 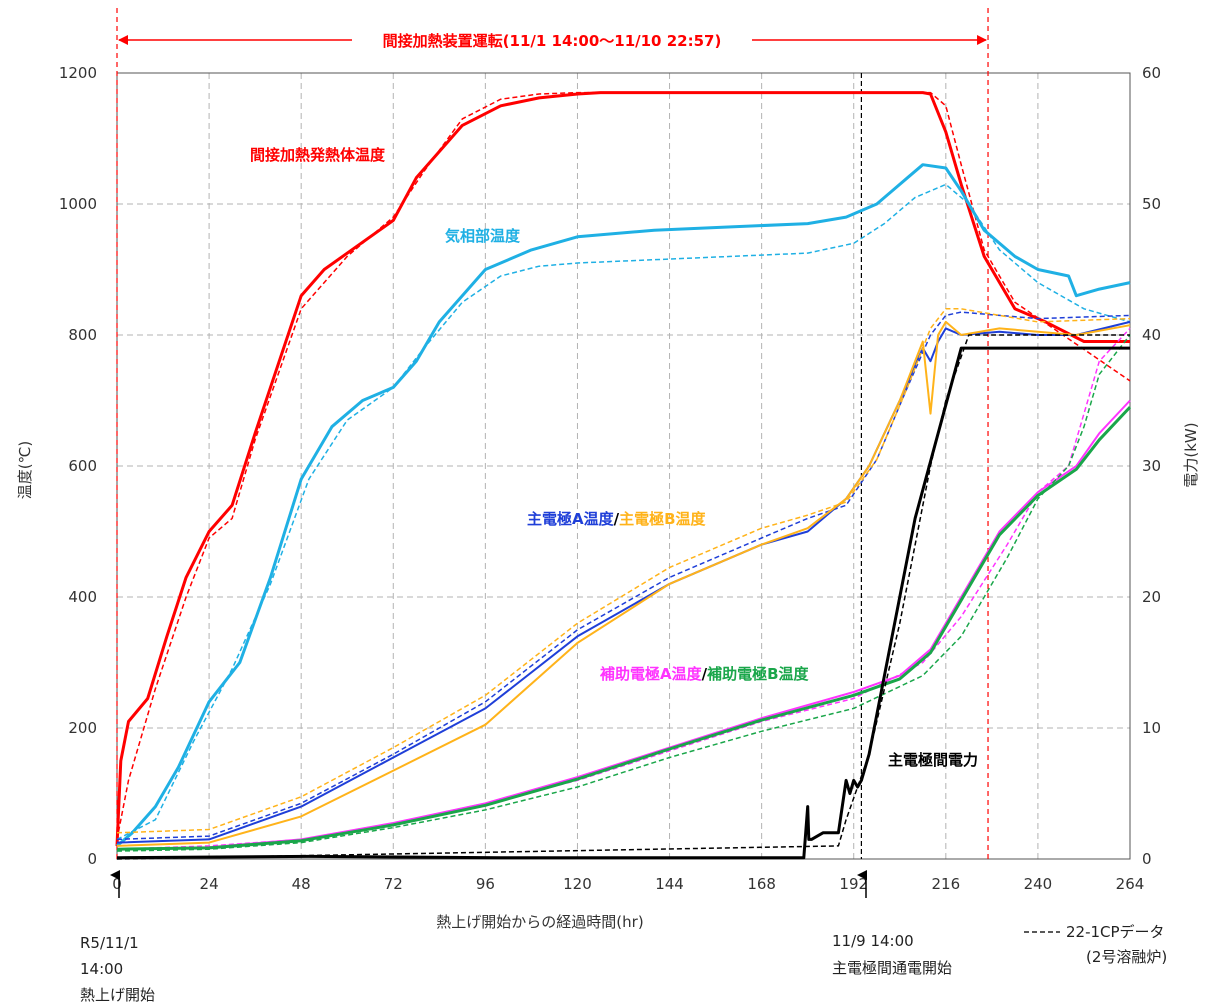 I want to click on x-tick-264: 264, so click(x=1130, y=884).